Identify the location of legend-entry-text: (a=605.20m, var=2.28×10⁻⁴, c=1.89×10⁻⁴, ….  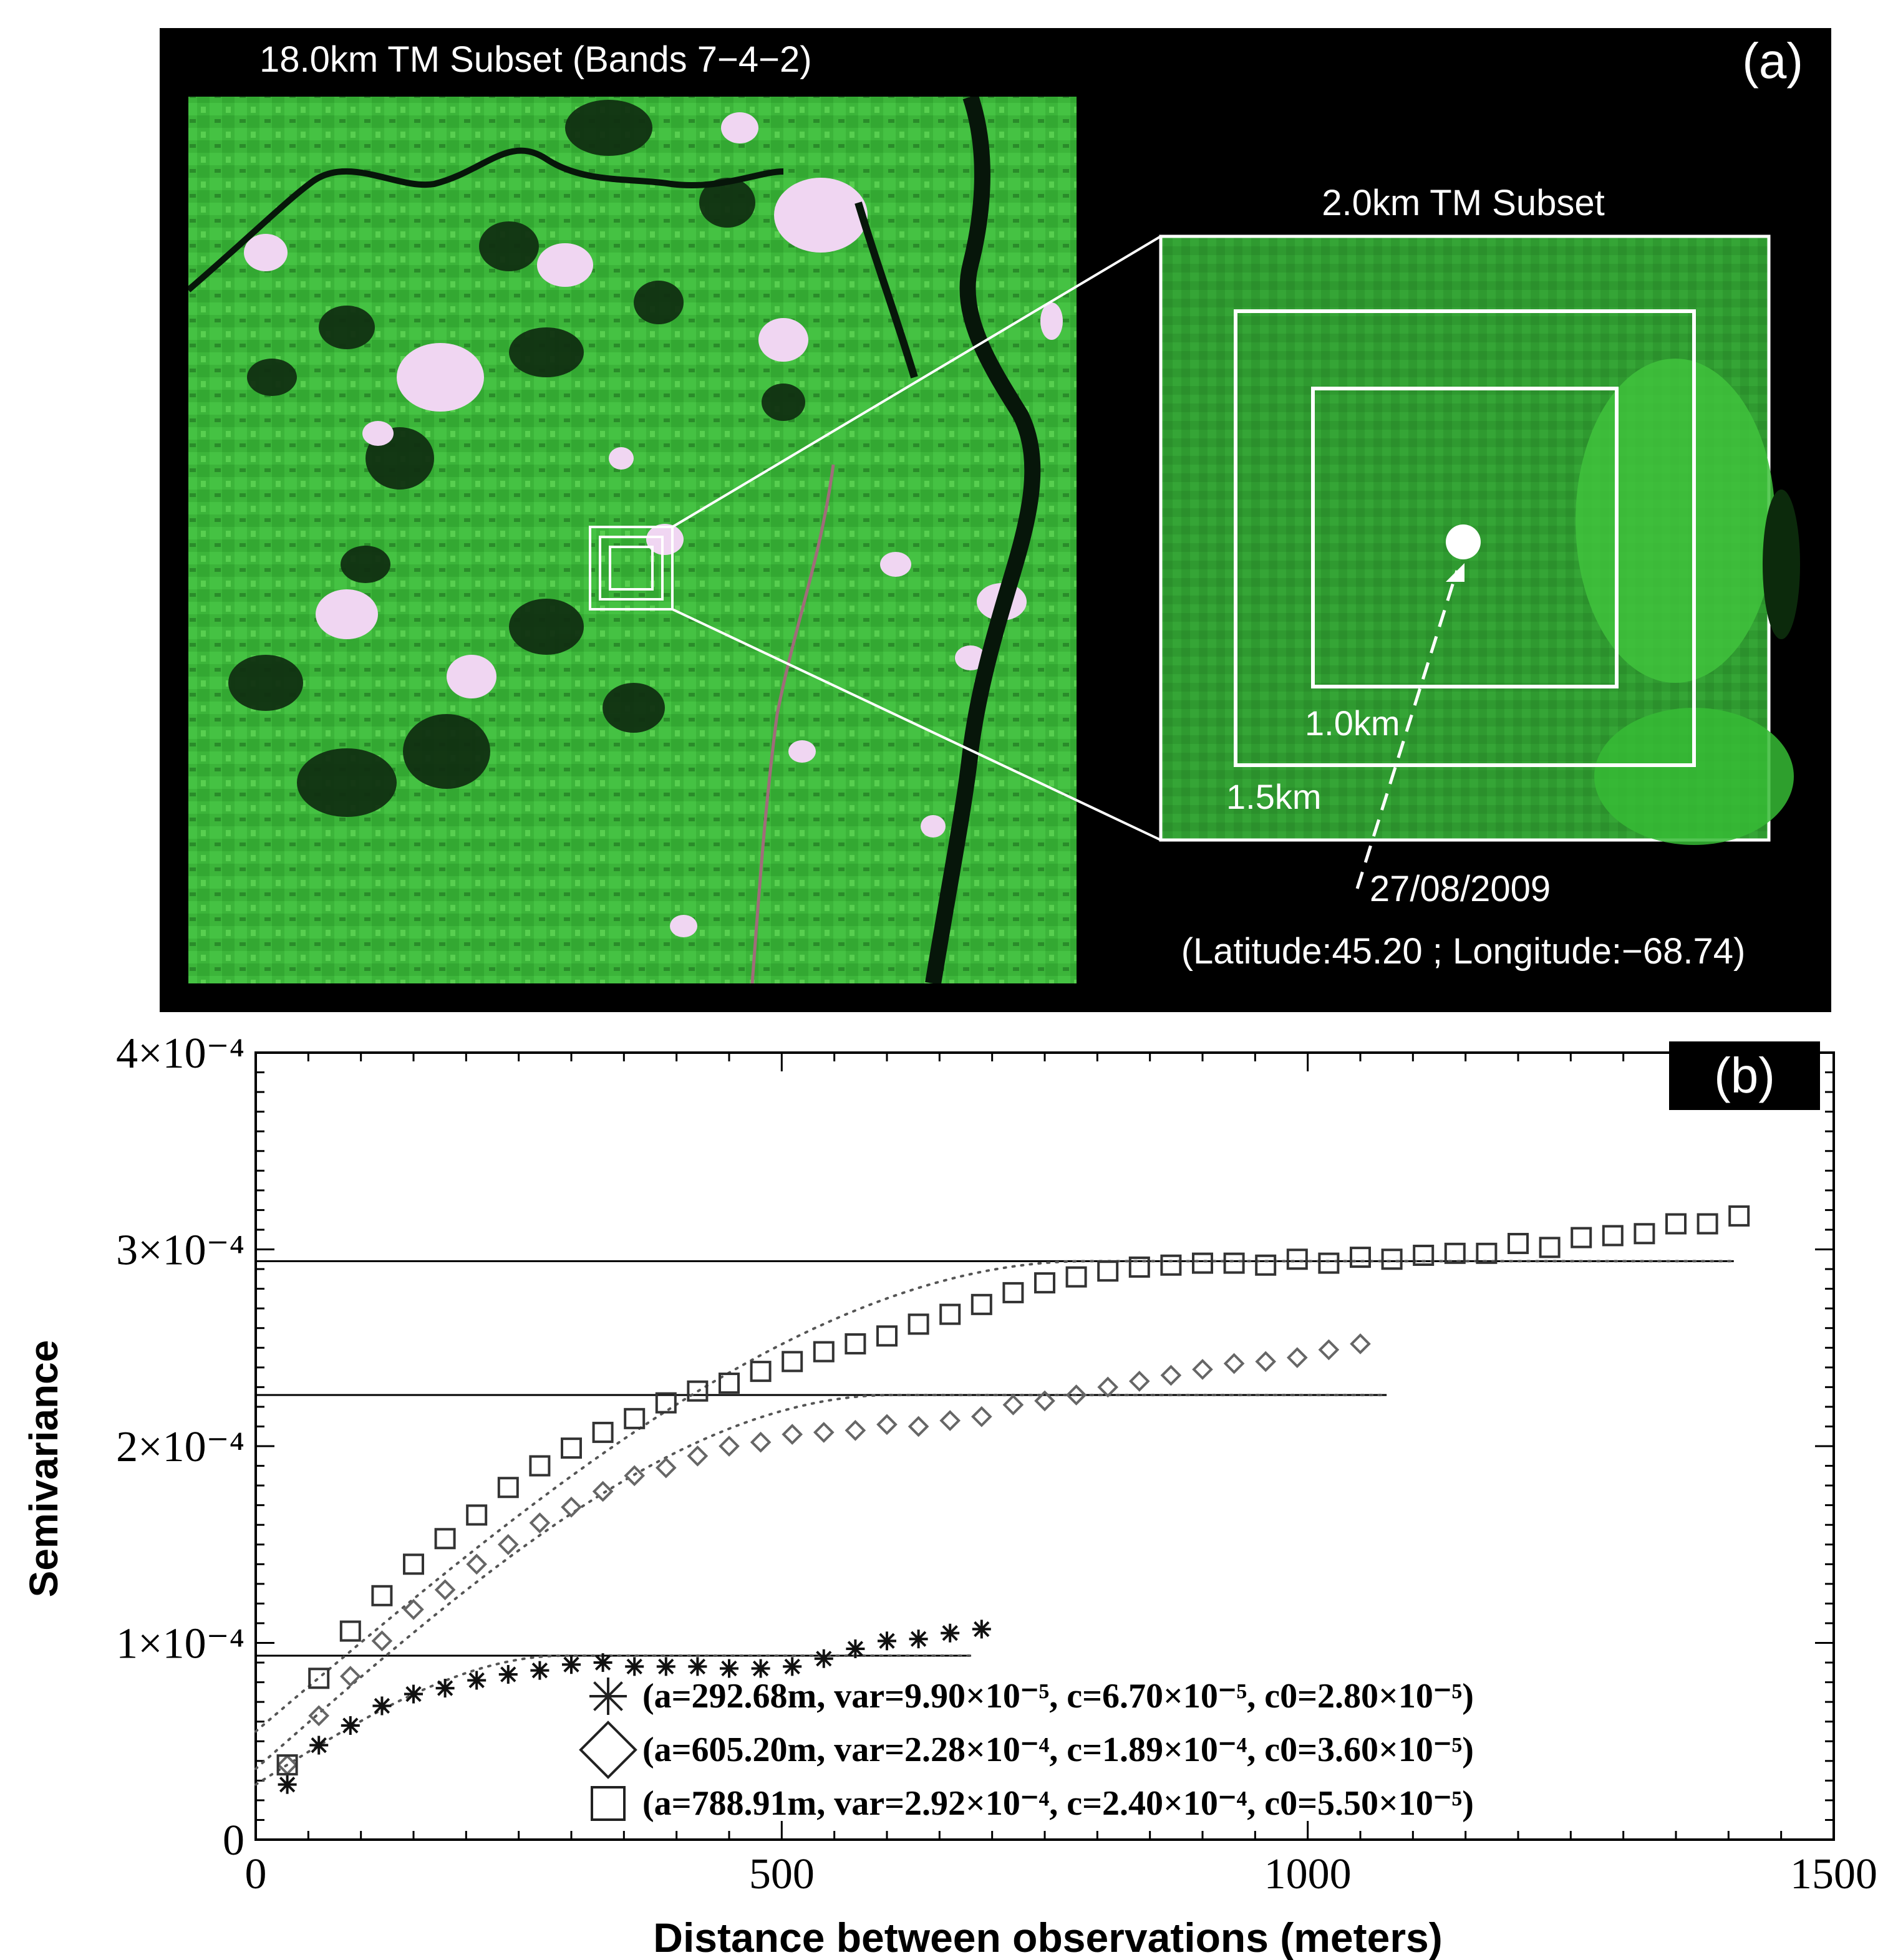
(1058, 1750).